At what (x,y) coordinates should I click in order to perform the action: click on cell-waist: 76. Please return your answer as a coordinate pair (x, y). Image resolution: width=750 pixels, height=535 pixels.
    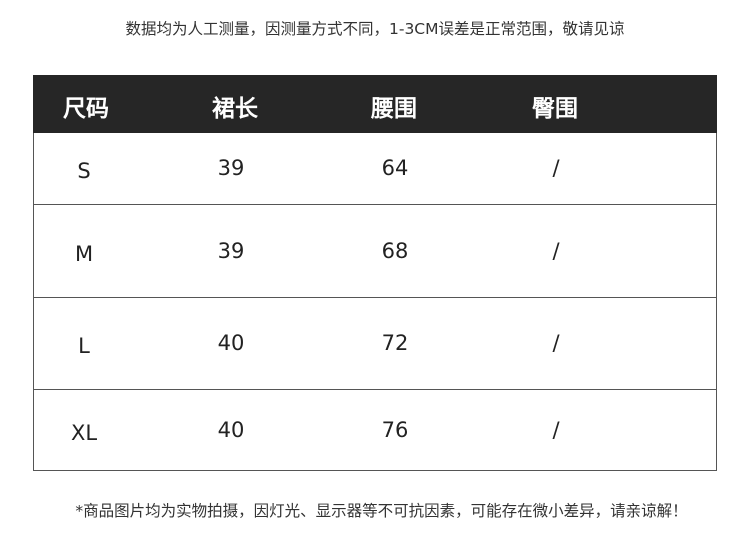
    Looking at the image, I should click on (395, 429).